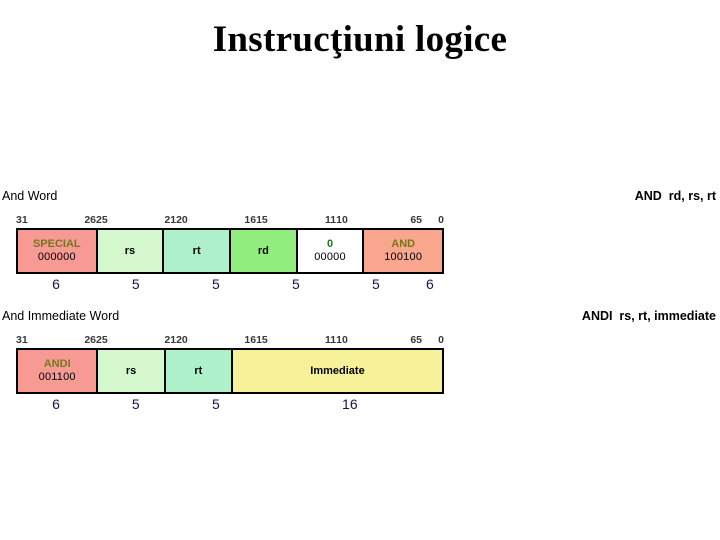 The image size is (720, 540). Describe the element at coordinates (57, 364) in the screenshot. I see `bit-field-name: ANDI` at that location.